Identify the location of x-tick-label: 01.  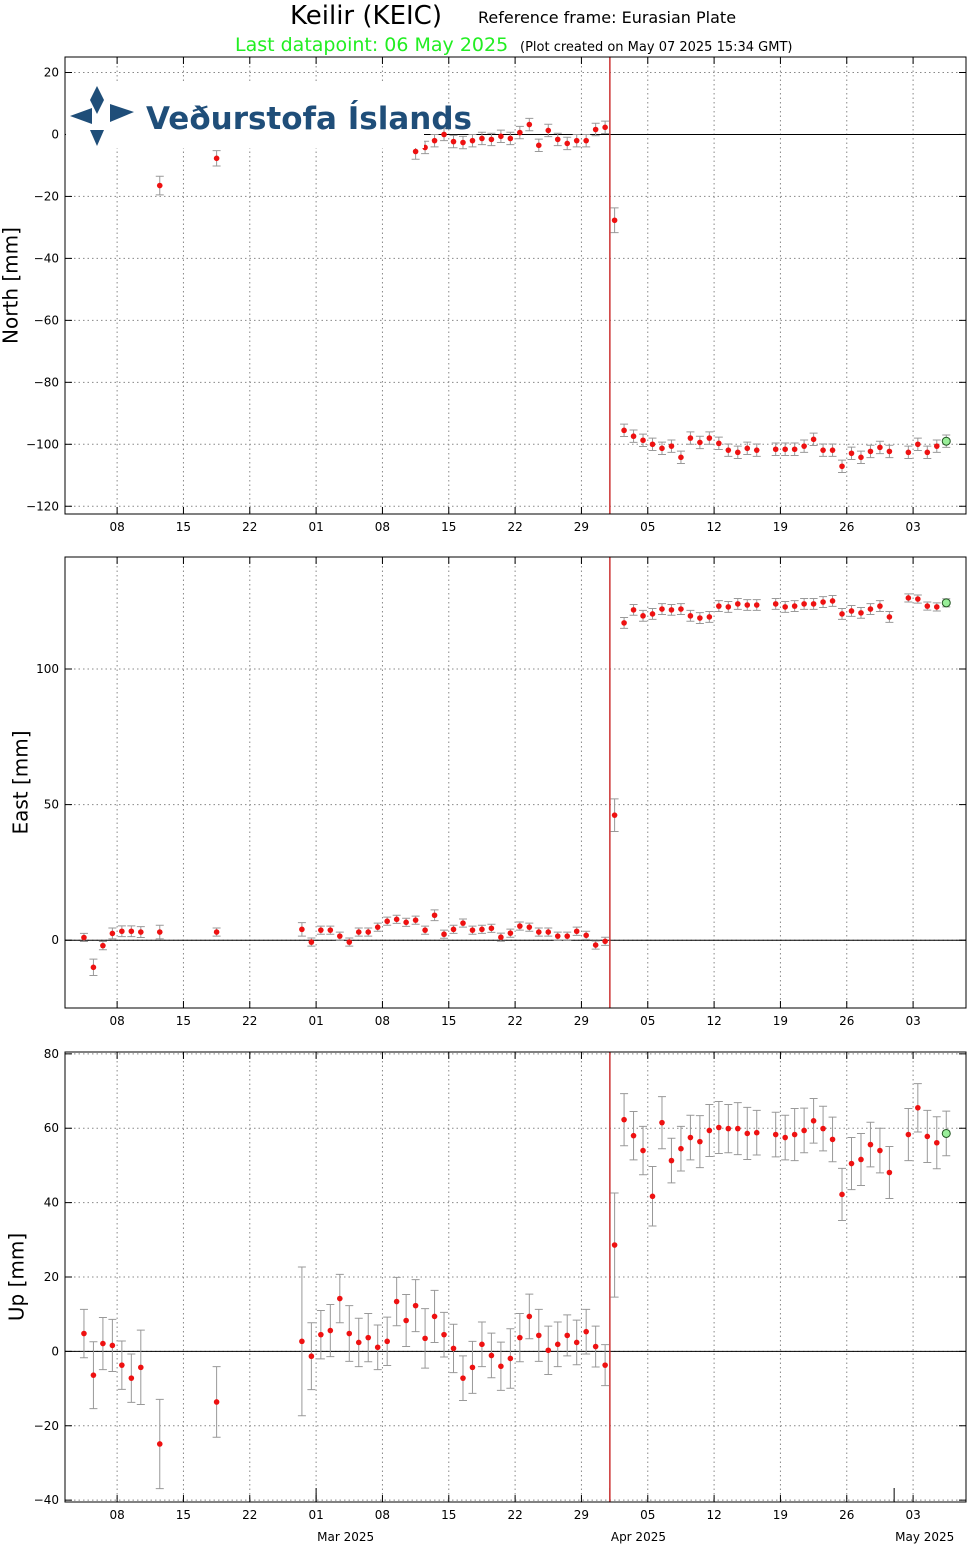
(315, 527).